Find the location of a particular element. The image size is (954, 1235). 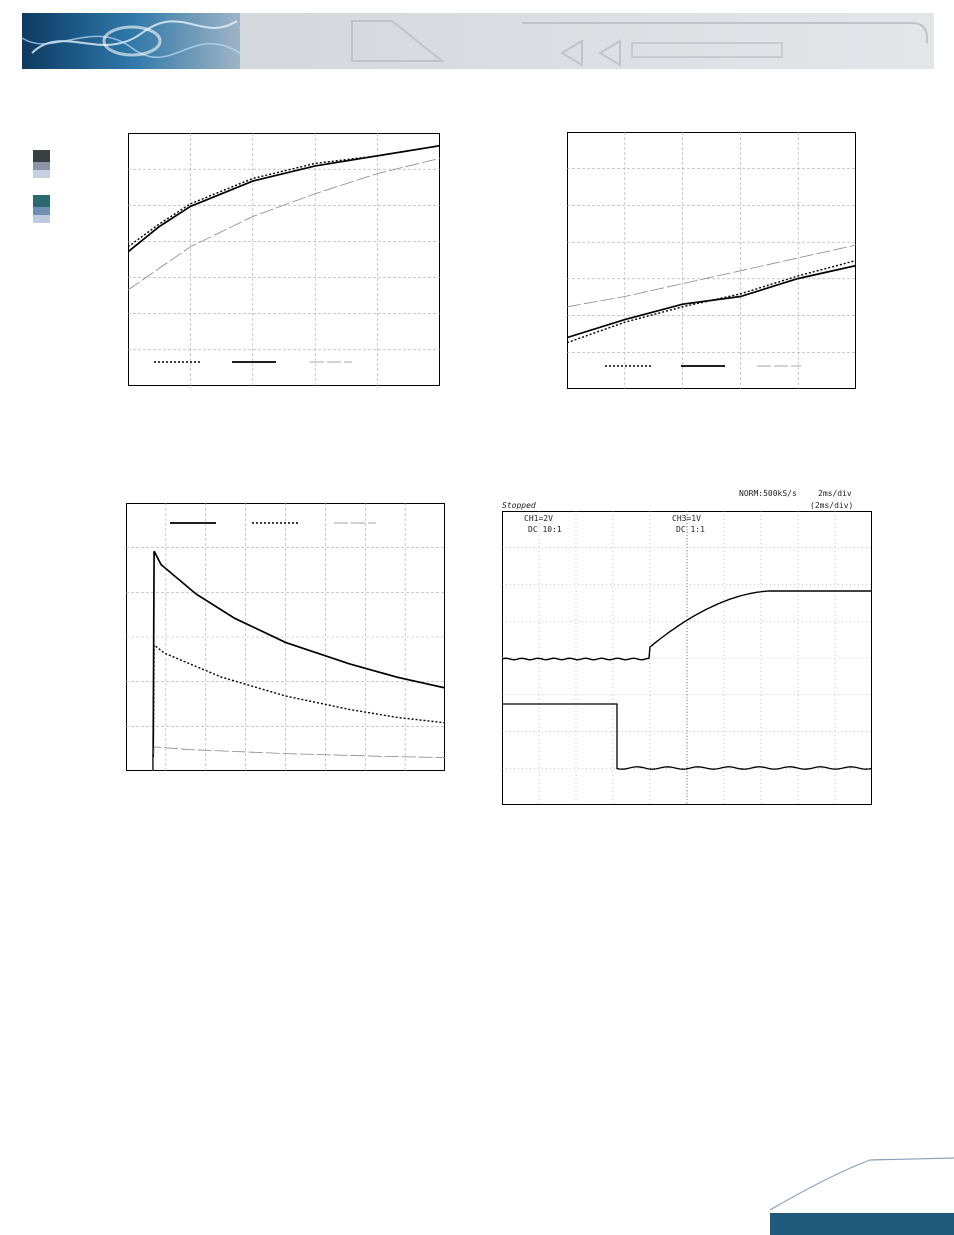

ch3-trace is located at coordinates (687, 736).